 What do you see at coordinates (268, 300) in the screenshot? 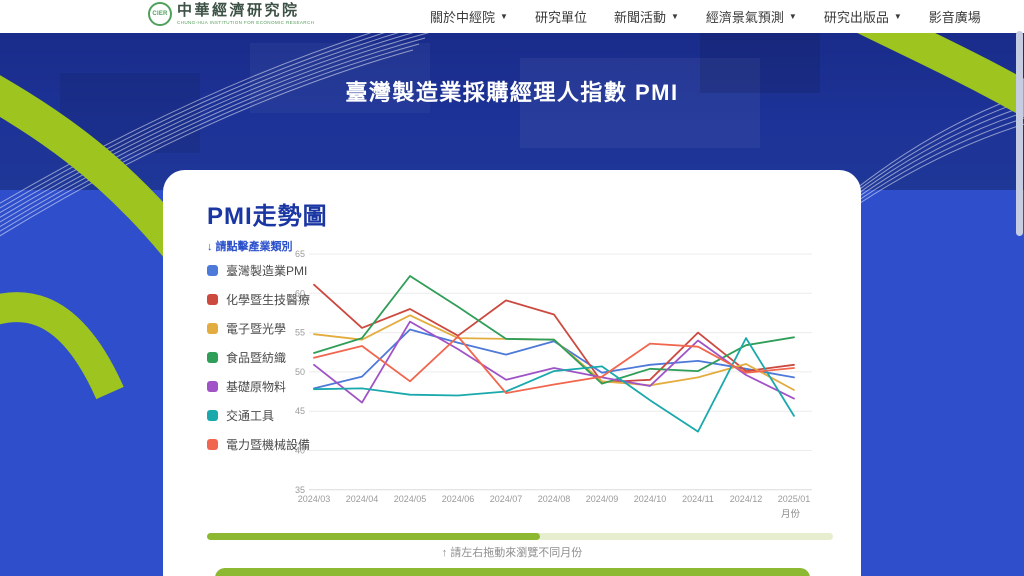
I see `legend-label: 化學暨生技醫療` at bounding box center [268, 300].